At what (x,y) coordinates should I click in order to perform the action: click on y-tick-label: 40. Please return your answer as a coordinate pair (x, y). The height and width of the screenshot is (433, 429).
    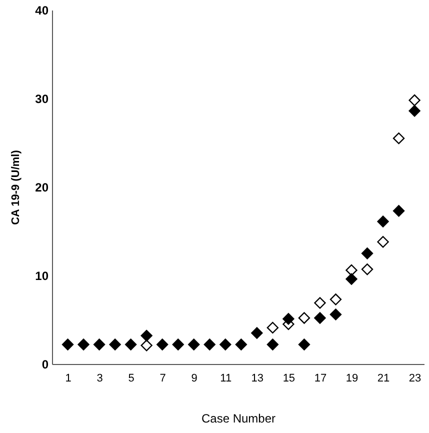
    Looking at the image, I should click on (42, 11).